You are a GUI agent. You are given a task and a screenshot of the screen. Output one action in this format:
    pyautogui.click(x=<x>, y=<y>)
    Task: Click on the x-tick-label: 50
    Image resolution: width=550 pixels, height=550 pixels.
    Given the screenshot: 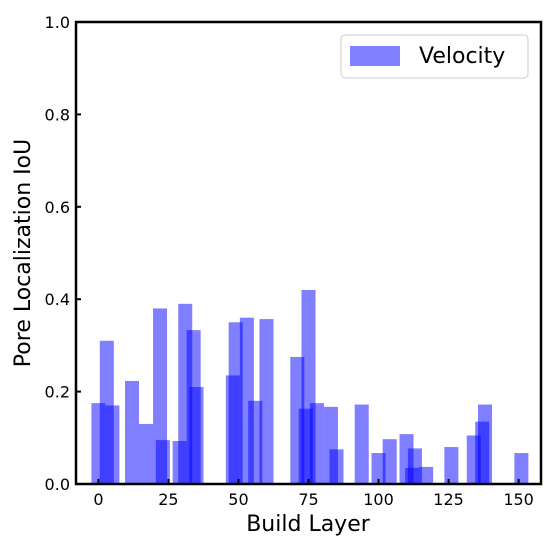 What is the action you would take?
    pyautogui.click(x=238, y=499)
    